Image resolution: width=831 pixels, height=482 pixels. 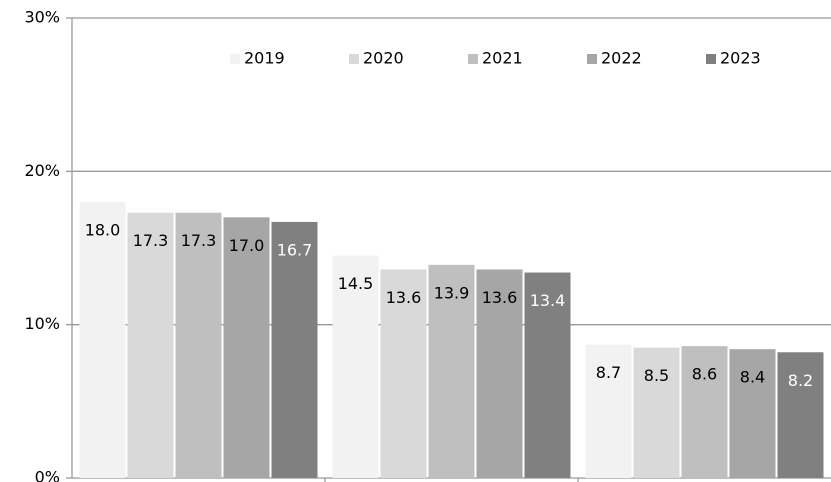 I want to click on value-label: 16.7, so click(x=295, y=249).